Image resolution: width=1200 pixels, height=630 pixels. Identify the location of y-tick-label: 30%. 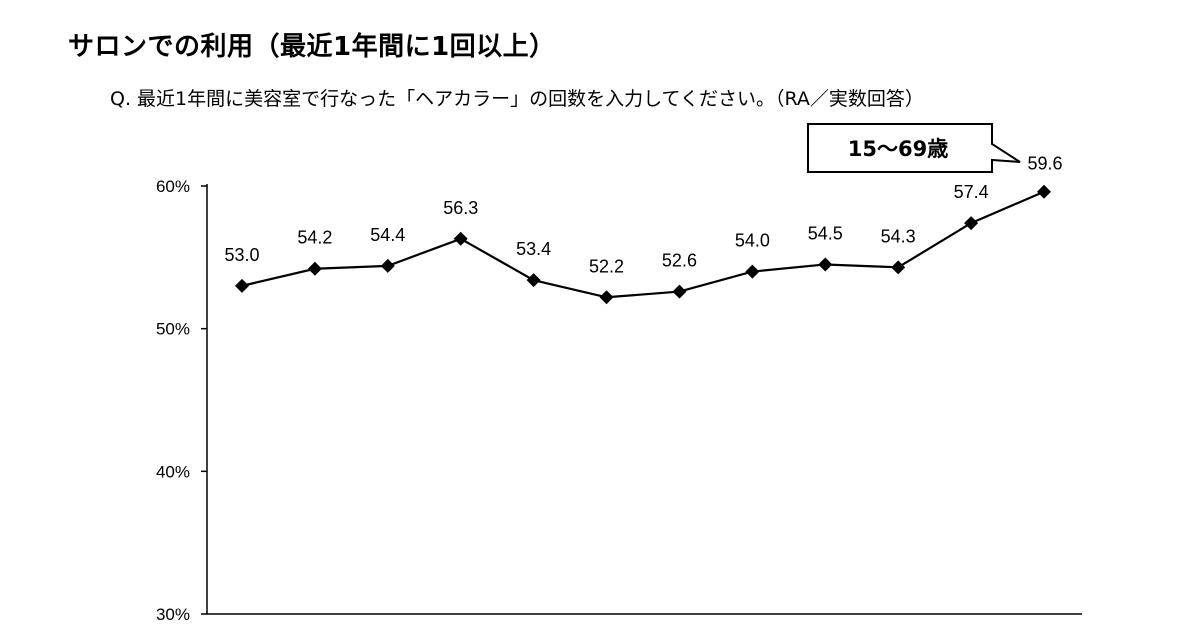
(173, 614).